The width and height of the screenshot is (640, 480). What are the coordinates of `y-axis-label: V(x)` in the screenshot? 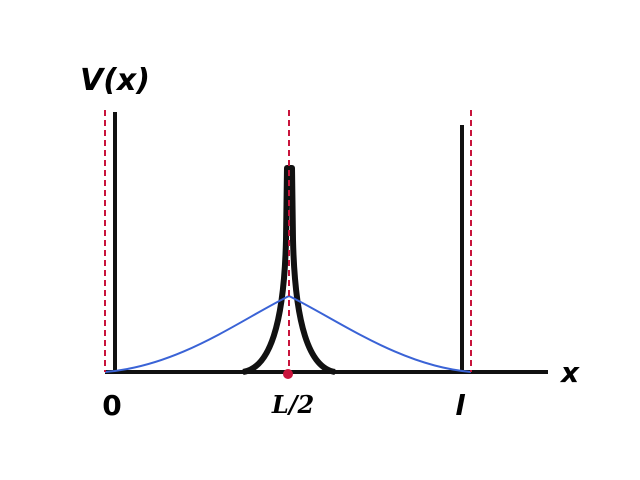 It's located at (115, 80).